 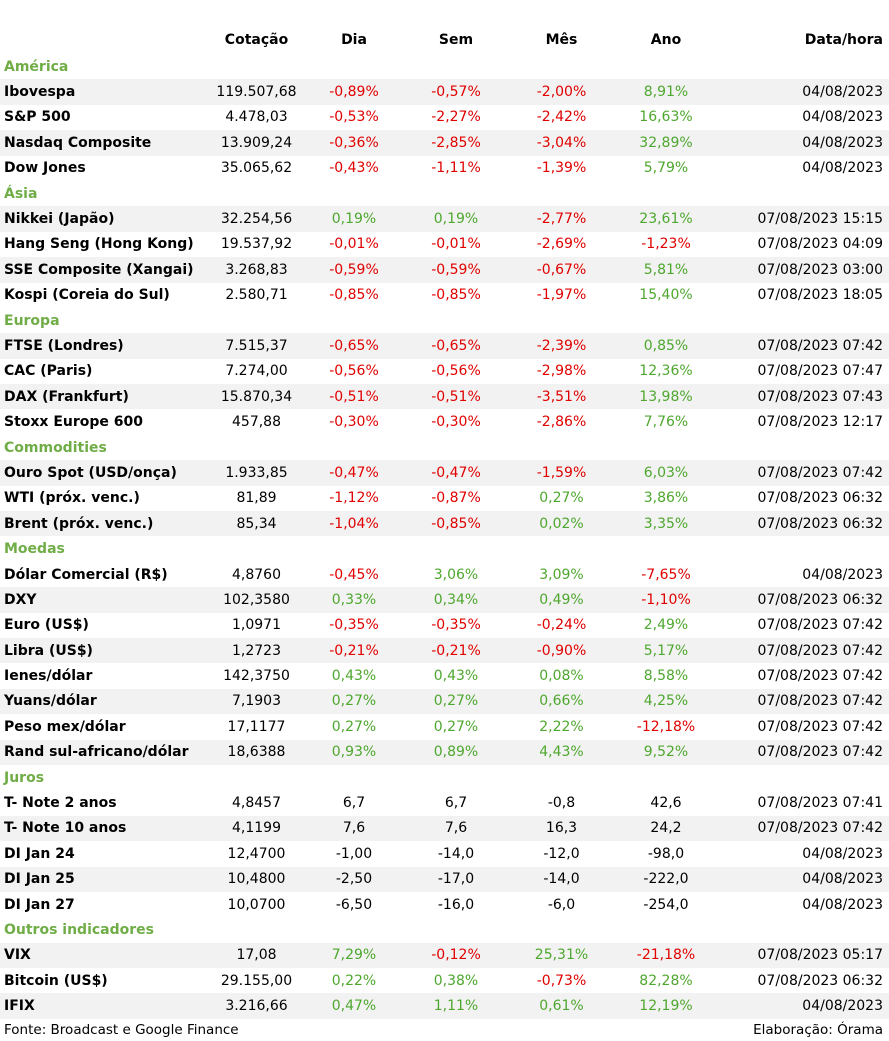 What do you see at coordinates (562, 828) in the screenshot?
I see `row-mes: 16,3` at bounding box center [562, 828].